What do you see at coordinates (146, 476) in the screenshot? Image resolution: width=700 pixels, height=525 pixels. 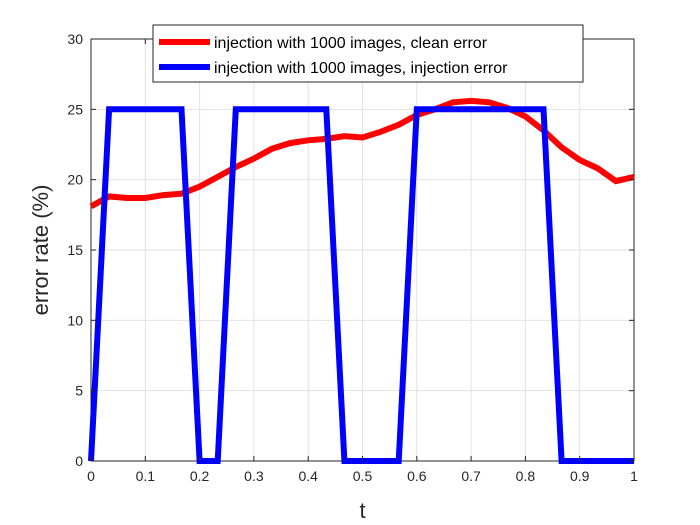 I see `x-tick-label: 0.1` at bounding box center [146, 476].